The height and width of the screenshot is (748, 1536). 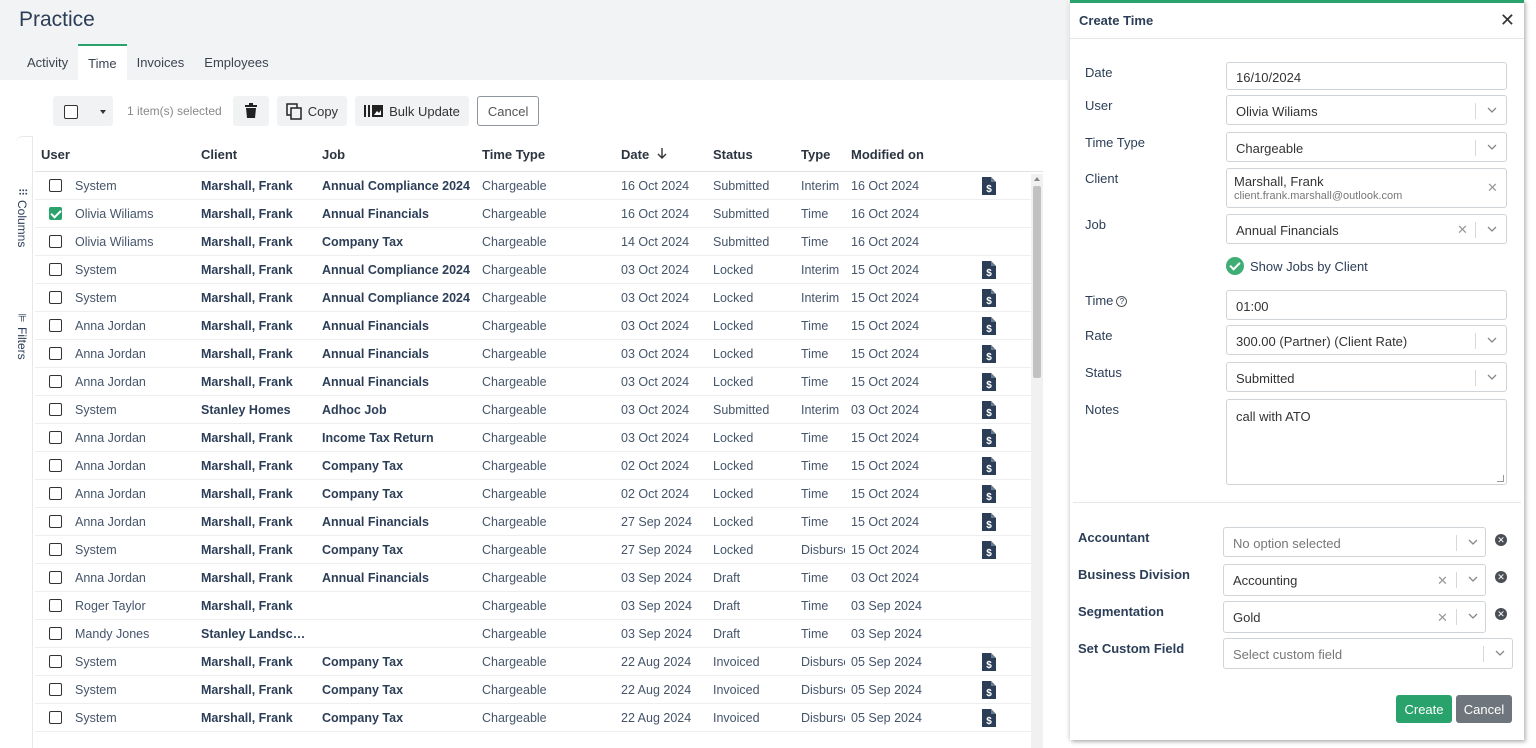 I want to click on show-jobs-toggle: Show Jobs by Client, so click(x=1297, y=266).